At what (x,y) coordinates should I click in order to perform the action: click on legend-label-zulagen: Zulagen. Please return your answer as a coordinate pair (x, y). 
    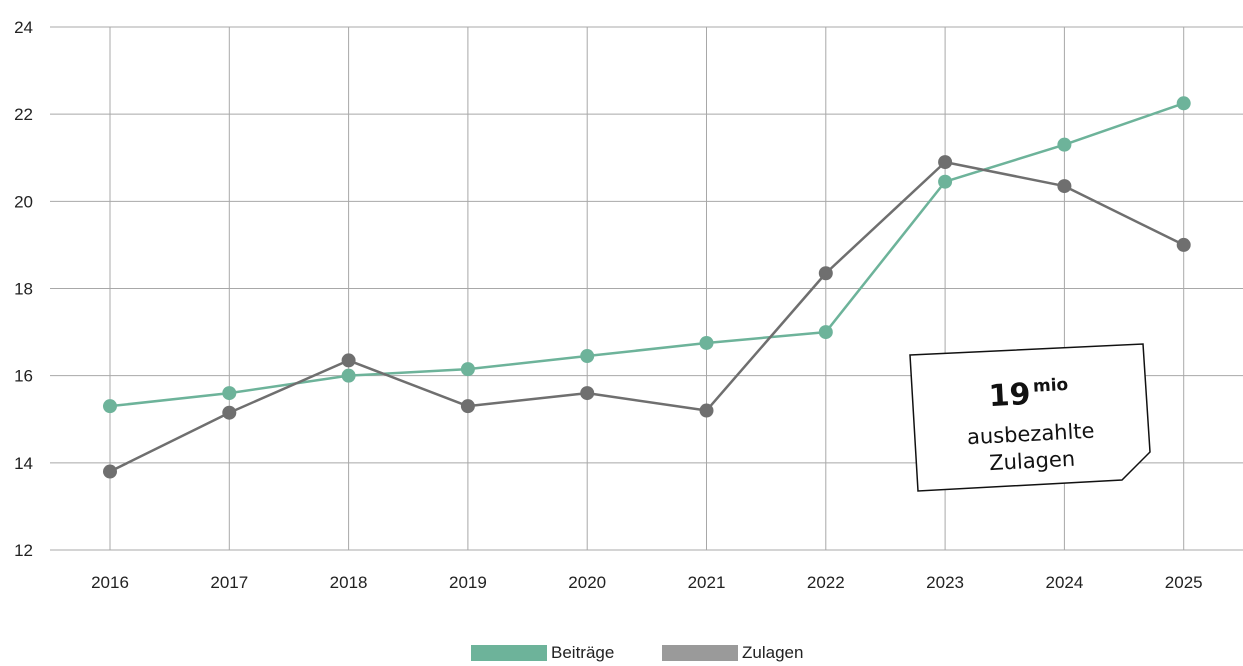
    Looking at the image, I should click on (772, 653).